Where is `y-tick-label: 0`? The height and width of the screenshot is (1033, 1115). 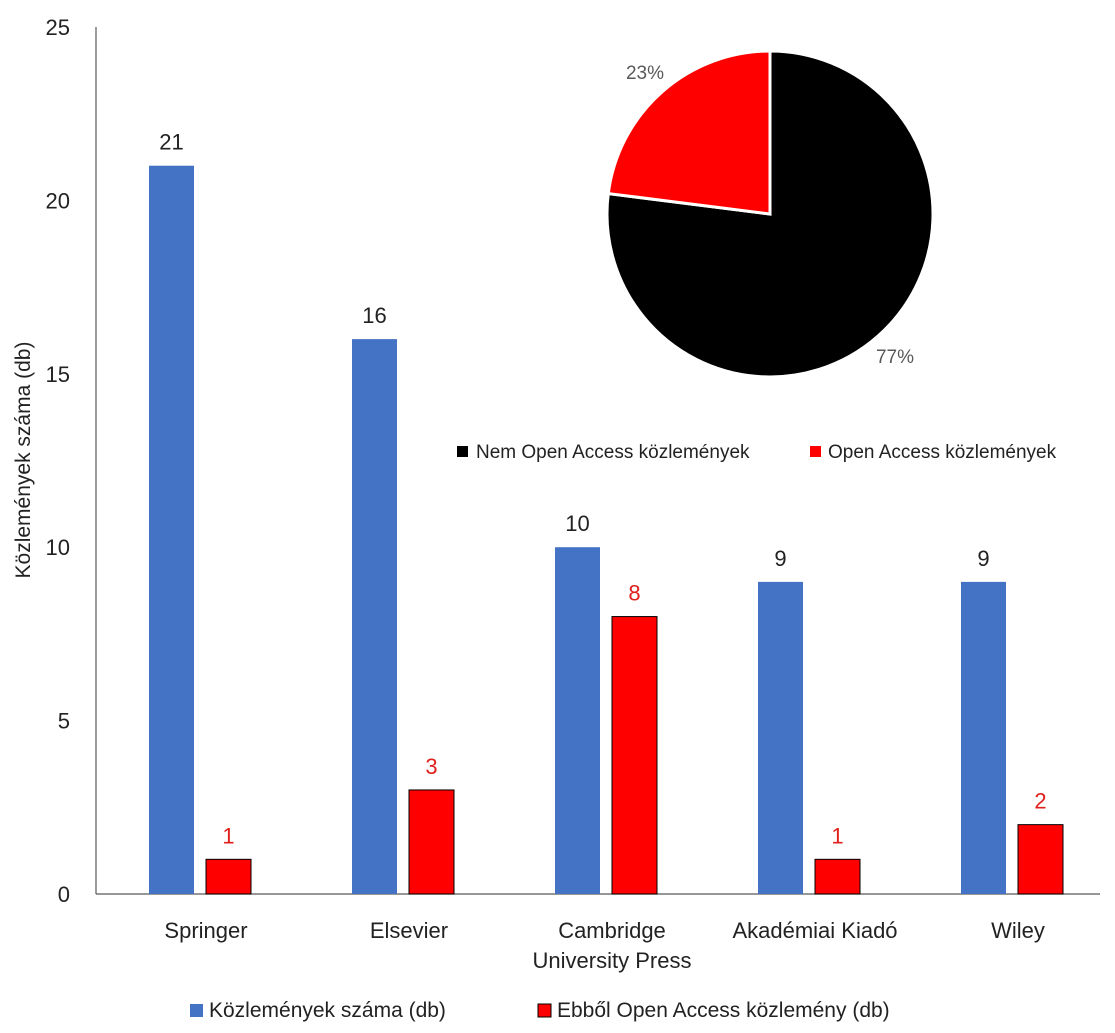 y-tick-label: 0 is located at coordinates (64, 894).